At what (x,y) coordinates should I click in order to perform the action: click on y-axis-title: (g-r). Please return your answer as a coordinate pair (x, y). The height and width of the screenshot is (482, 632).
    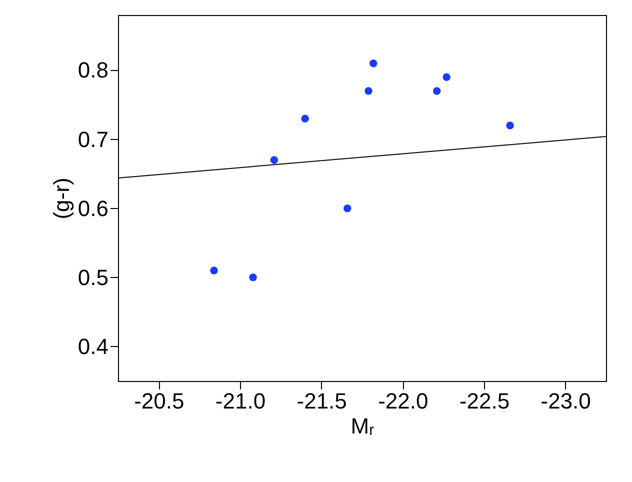
    Looking at the image, I should click on (61, 199).